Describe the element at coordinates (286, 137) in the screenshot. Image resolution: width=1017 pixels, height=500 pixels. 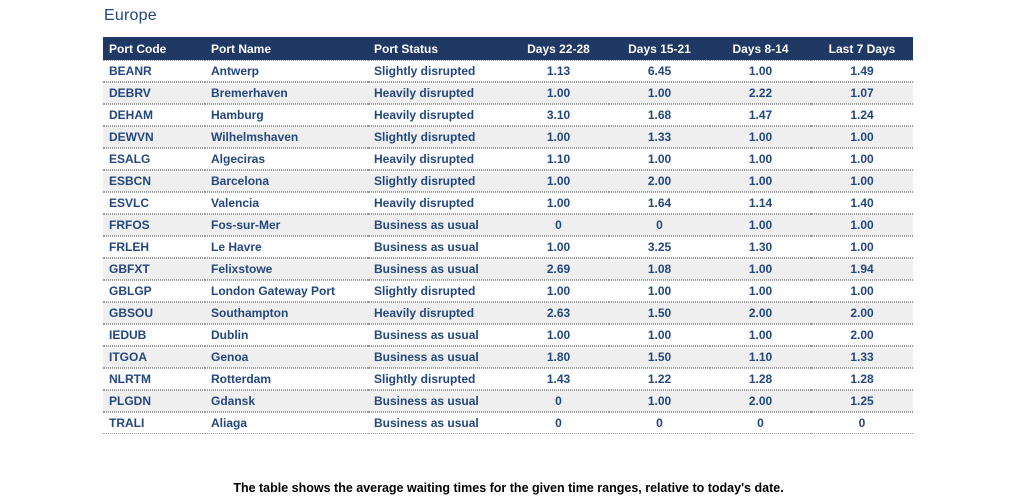
I see `cell-port-name: Wilhelmshaven` at that location.